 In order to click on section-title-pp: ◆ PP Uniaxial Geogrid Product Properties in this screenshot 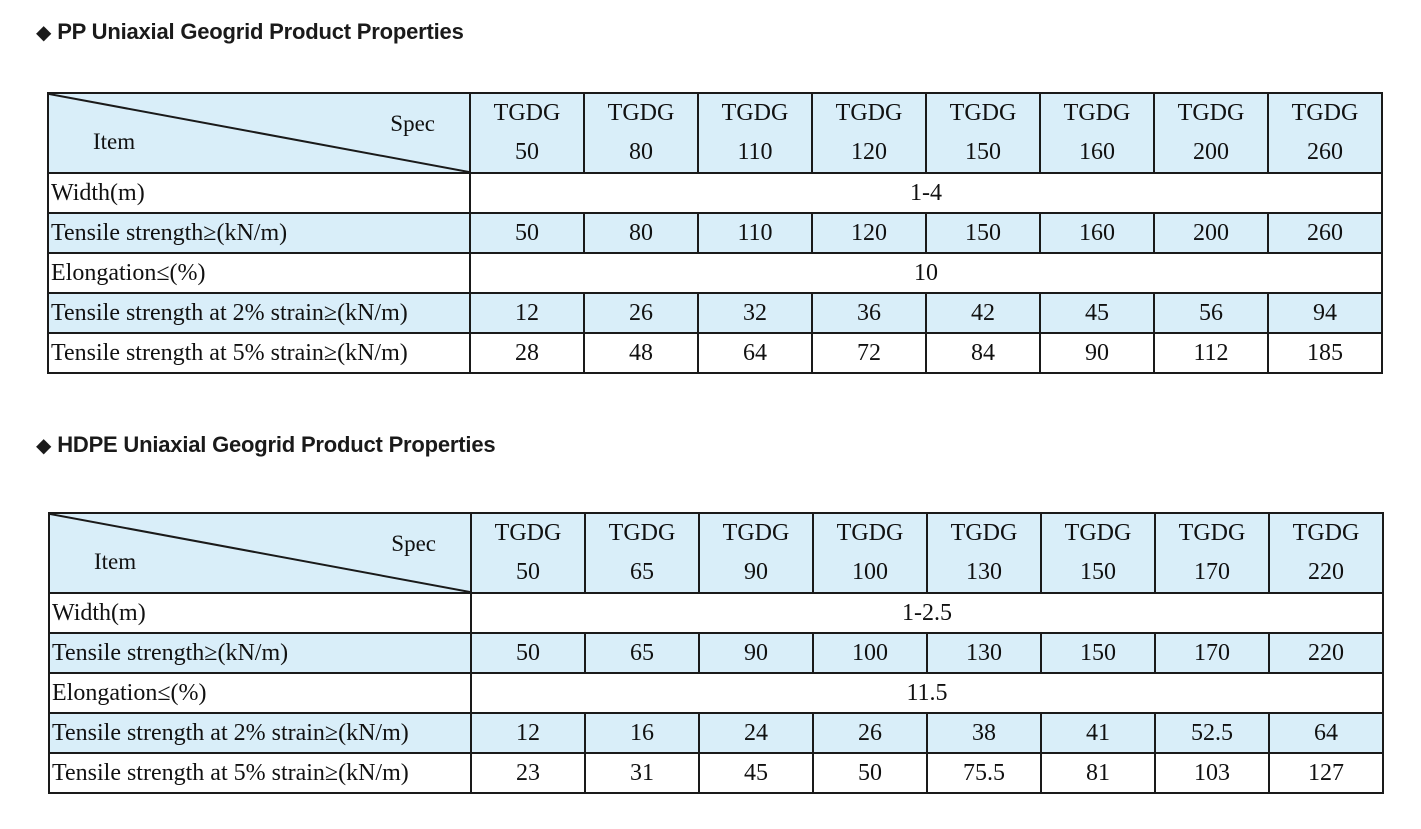, I will do `click(250, 32)`.